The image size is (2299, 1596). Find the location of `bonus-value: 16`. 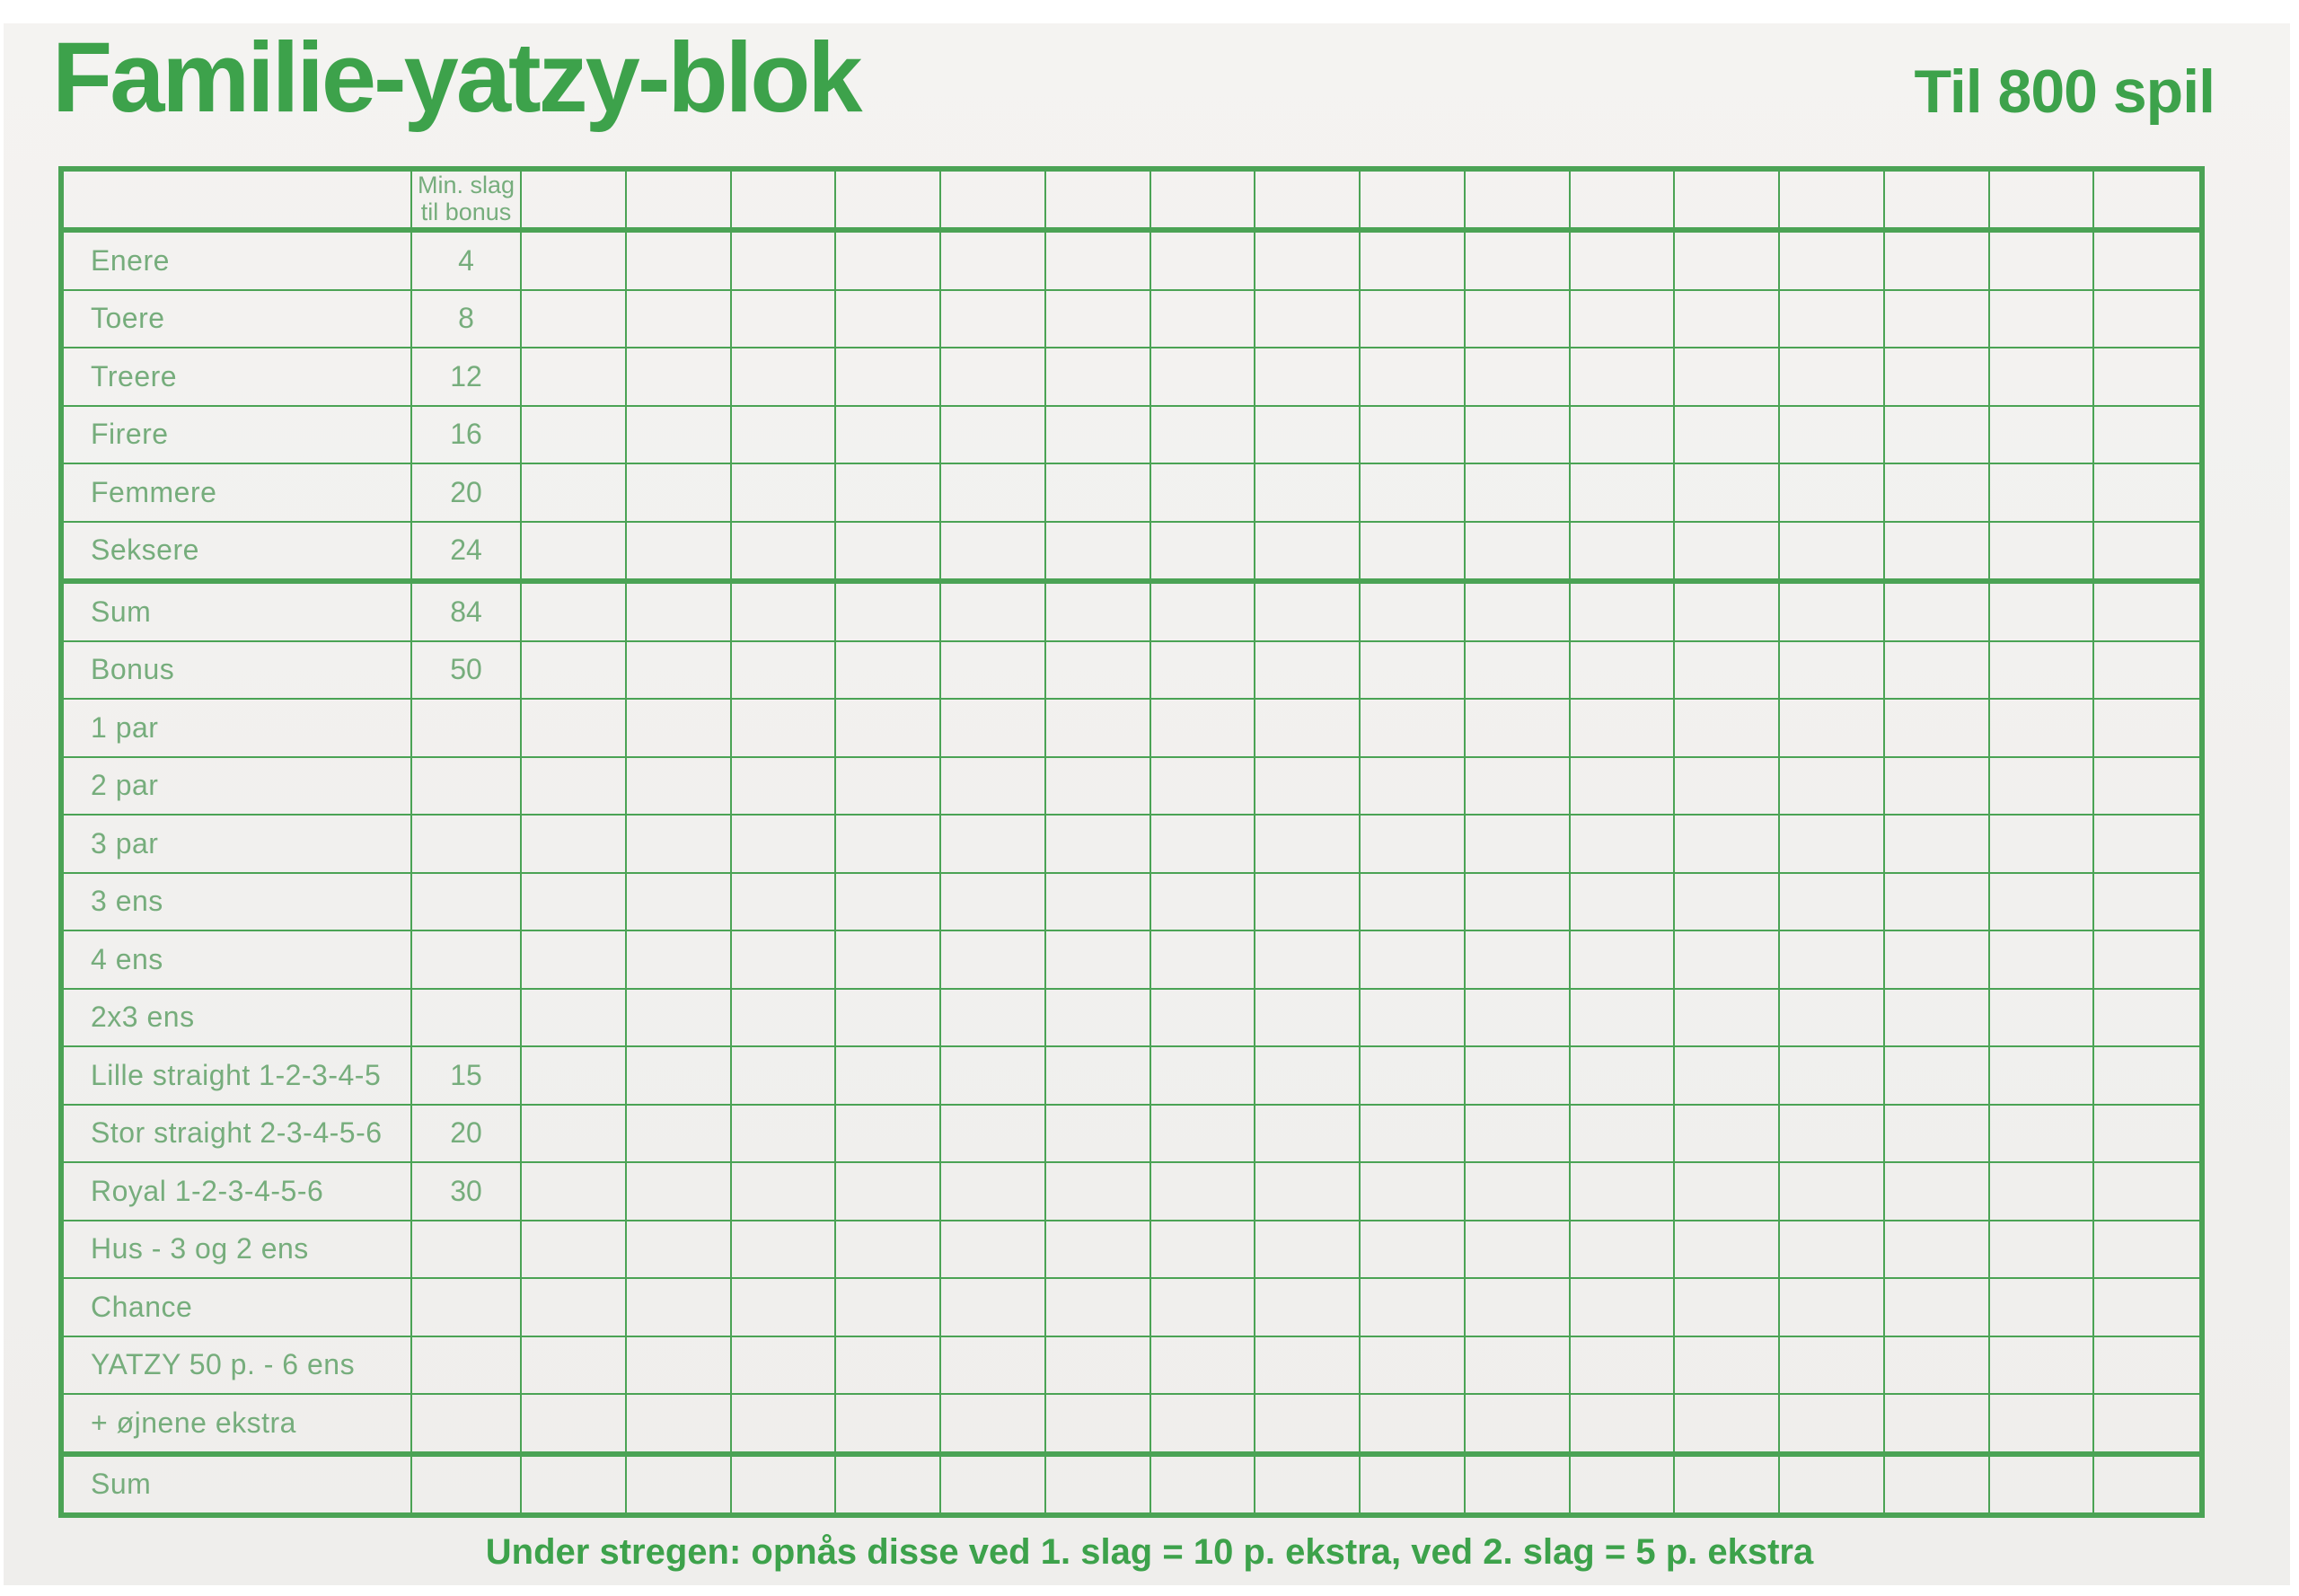

bonus-value: 16 is located at coordinates (467, 434).